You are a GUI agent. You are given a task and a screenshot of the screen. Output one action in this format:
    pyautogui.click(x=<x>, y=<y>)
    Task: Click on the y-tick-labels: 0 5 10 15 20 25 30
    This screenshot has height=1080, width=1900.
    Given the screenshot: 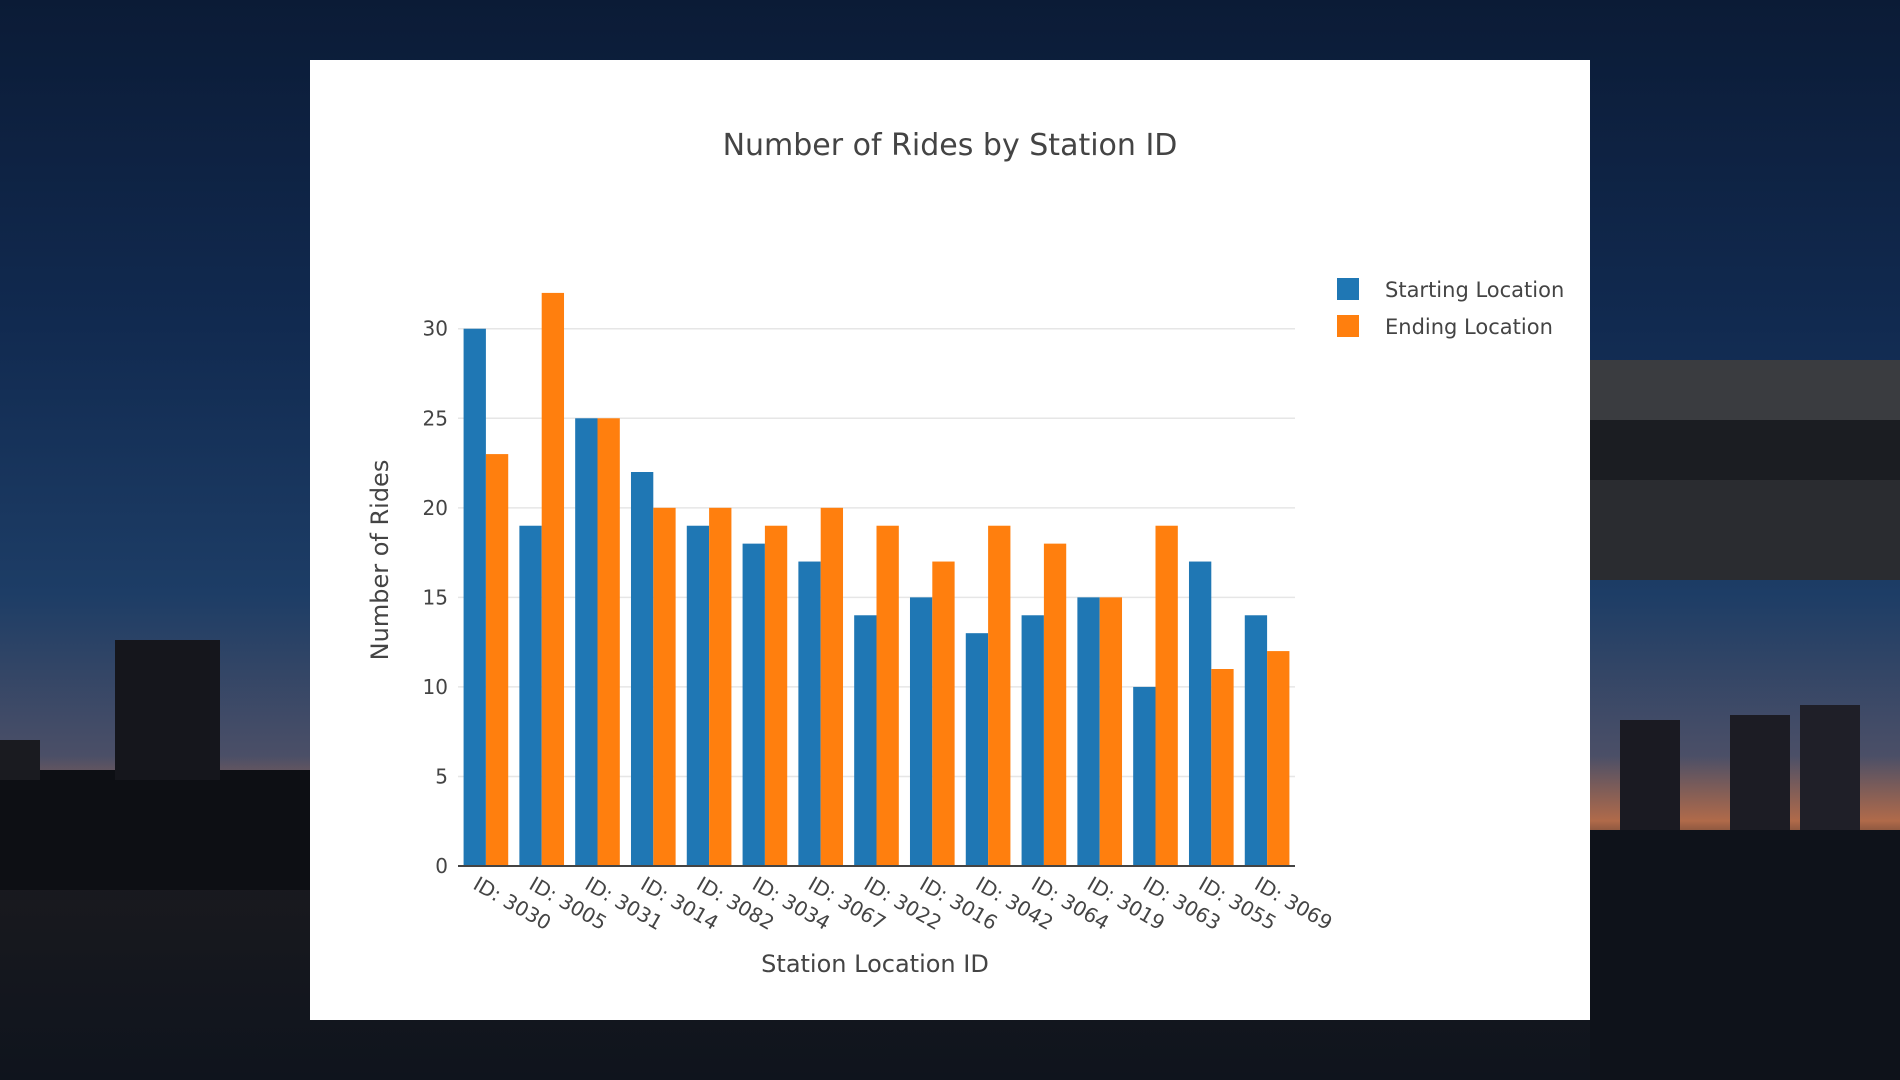 What is the action you would take?
    pyautogui.click(x=435, y=597)
    